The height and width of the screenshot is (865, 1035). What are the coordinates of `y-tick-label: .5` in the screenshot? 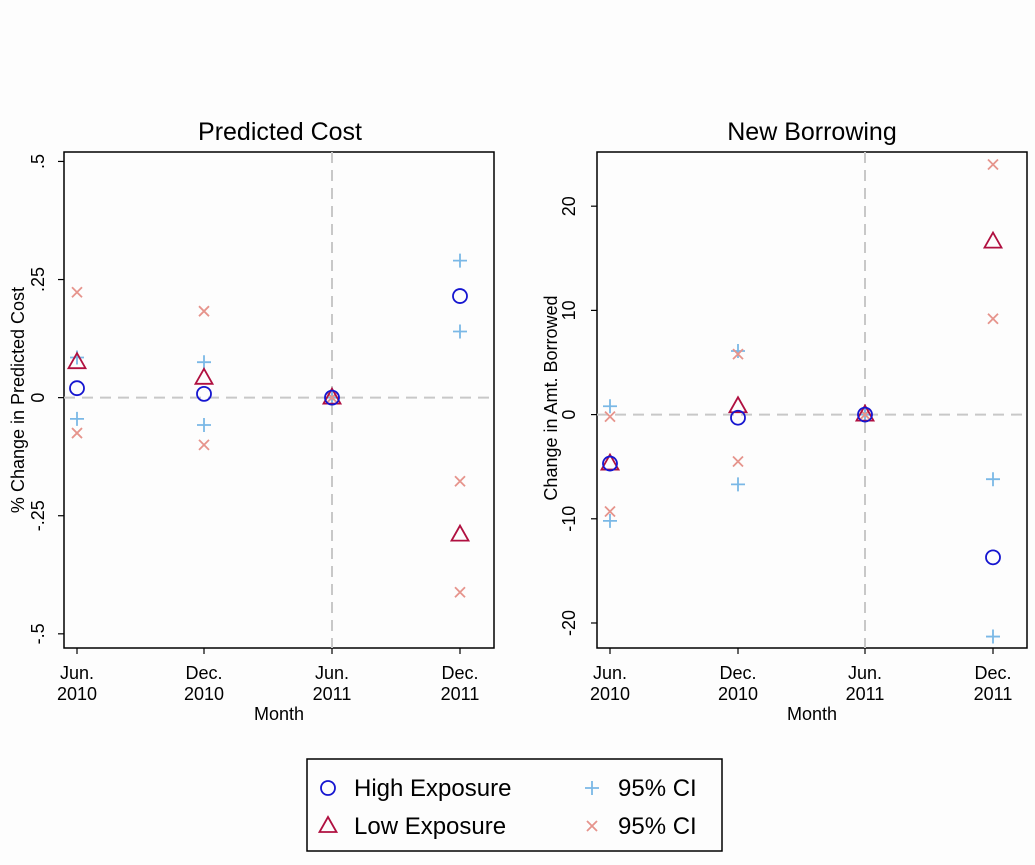 It's located at (38, 161).